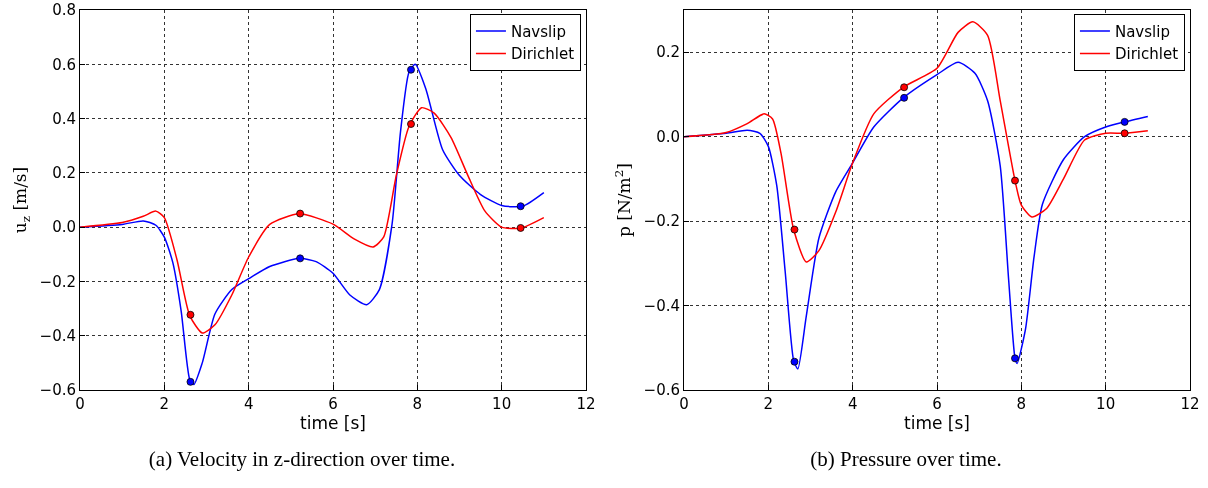 Image resolution: width=1208 pixels, height=488 pixels. Describe the element at coordinates (64, 118) in the screenshot. I see `y-tick-label: 0.4` at that location.